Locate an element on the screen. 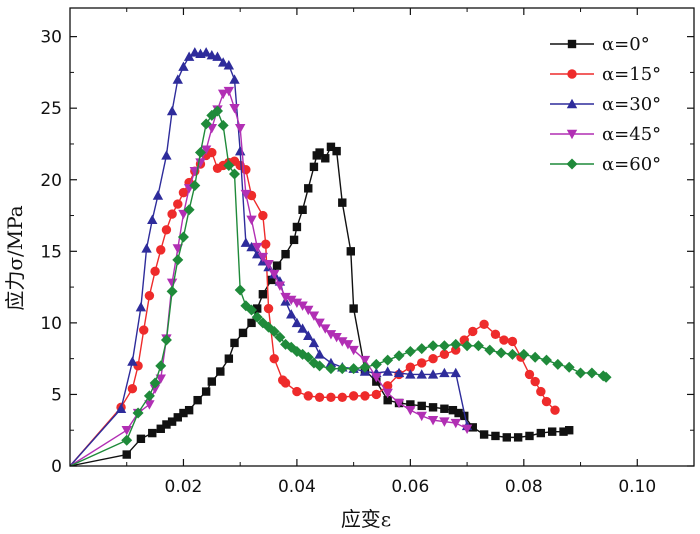  legend-item: α=30° is located at coordinates (605, 104).